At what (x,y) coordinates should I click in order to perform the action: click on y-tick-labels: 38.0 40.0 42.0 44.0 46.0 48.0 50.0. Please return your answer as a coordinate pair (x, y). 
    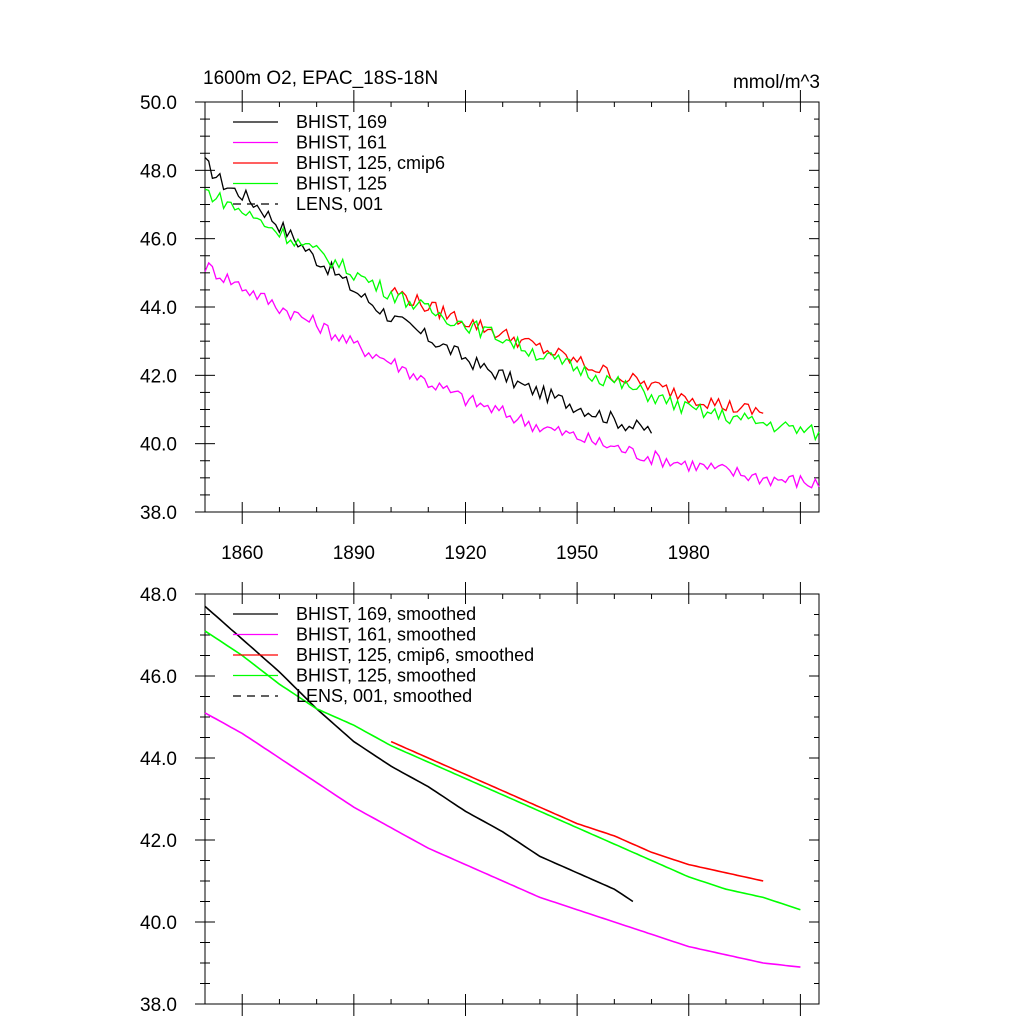
    Looking at the image, I should click on (158, 308).